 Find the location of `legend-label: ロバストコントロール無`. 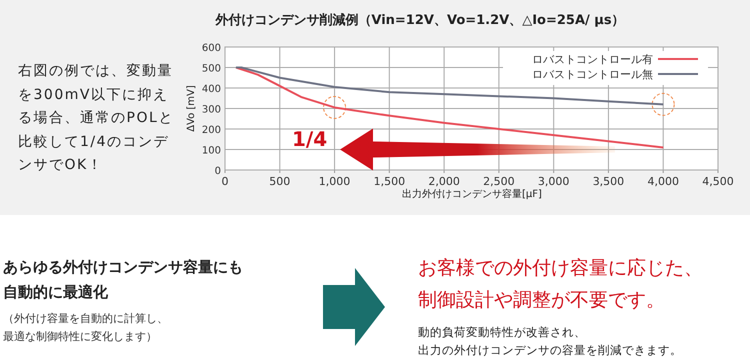

legend-label: ロバストコントロール無 is located at coordinates (592, 74).